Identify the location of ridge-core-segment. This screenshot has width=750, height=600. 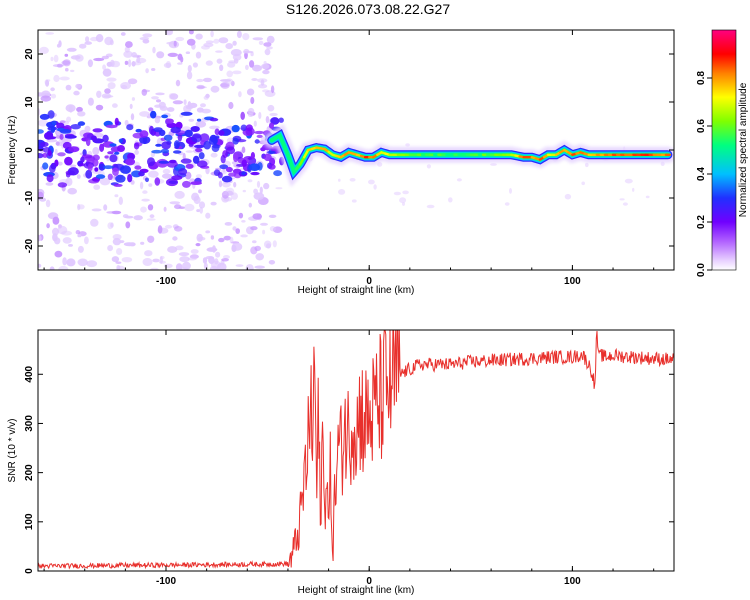
(306, 153).